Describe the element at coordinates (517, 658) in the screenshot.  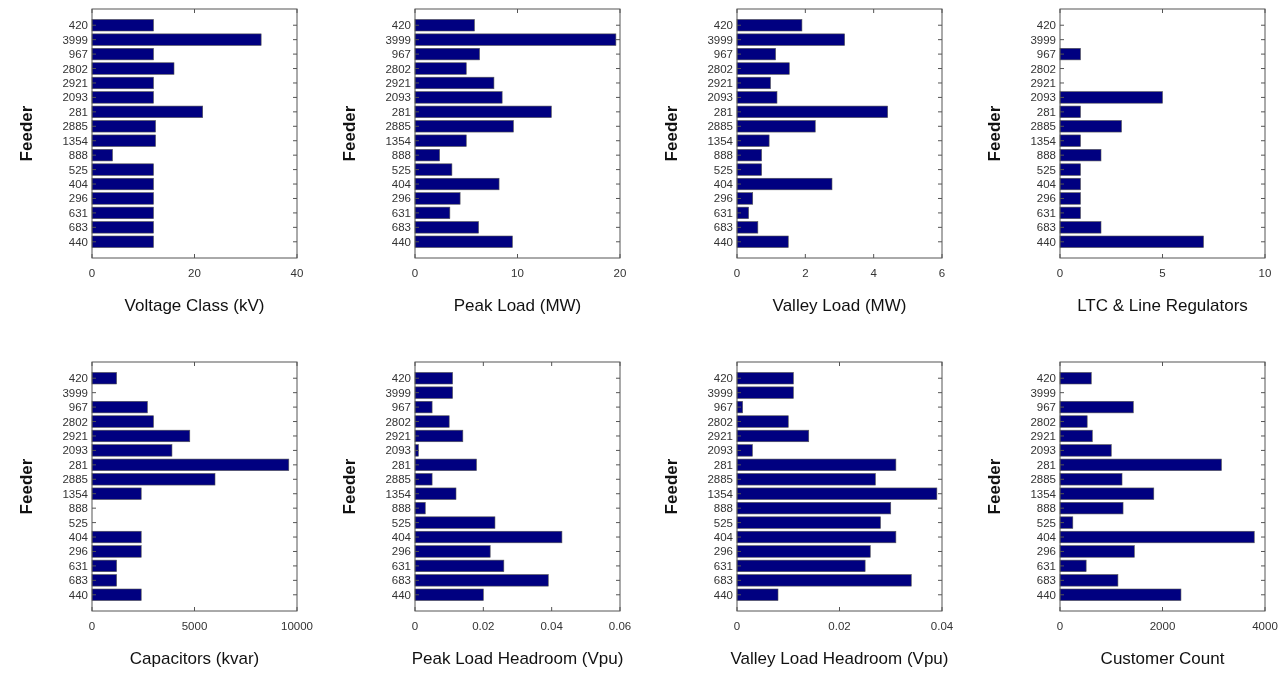
I see `x-axis-title: Peak Load Headroom (Vpu)` at that location.